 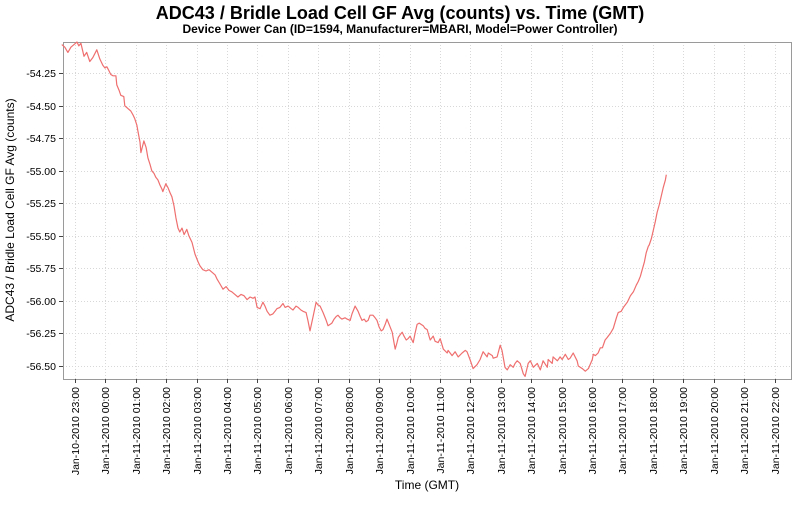 What do you see at coordinates (427, 485) in the screenshot?
I see `x-axis-title: Time (GMT)` at bounding box center [427, 485].